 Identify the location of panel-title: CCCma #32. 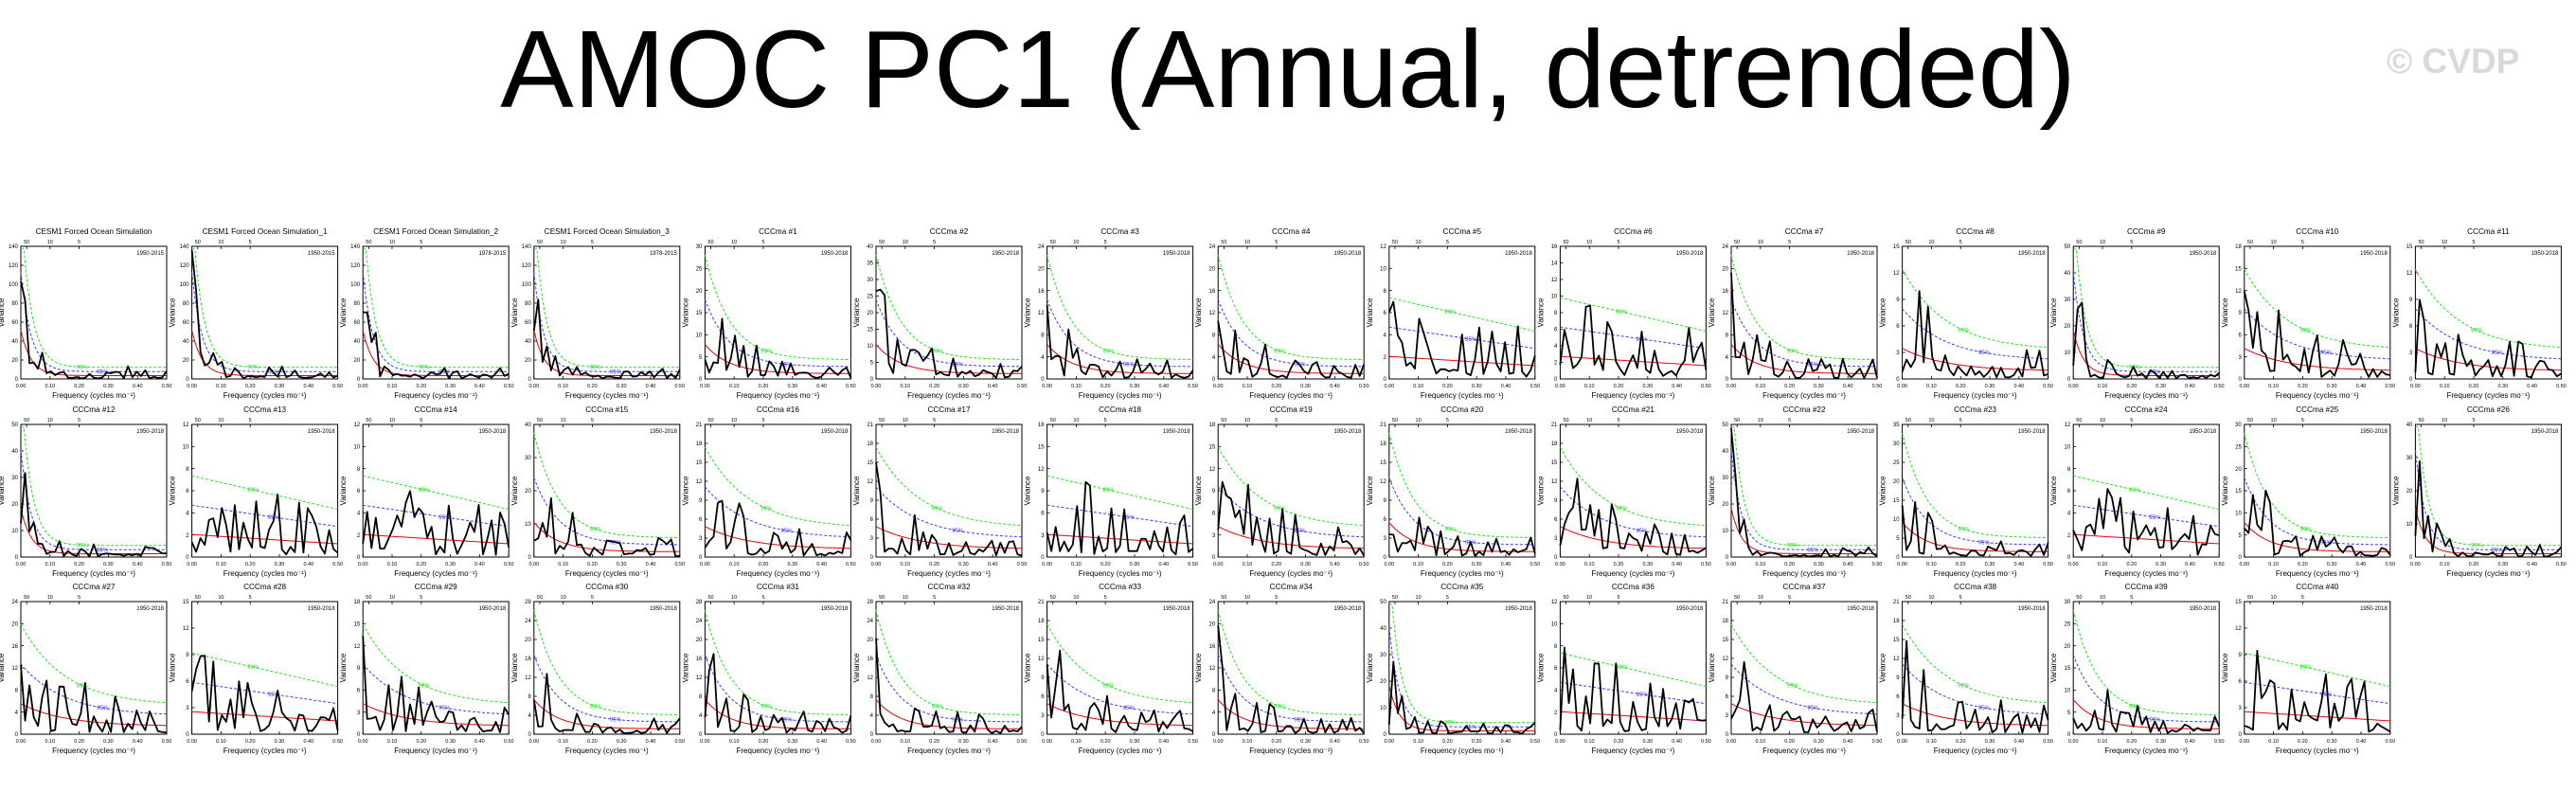
(948, 587).